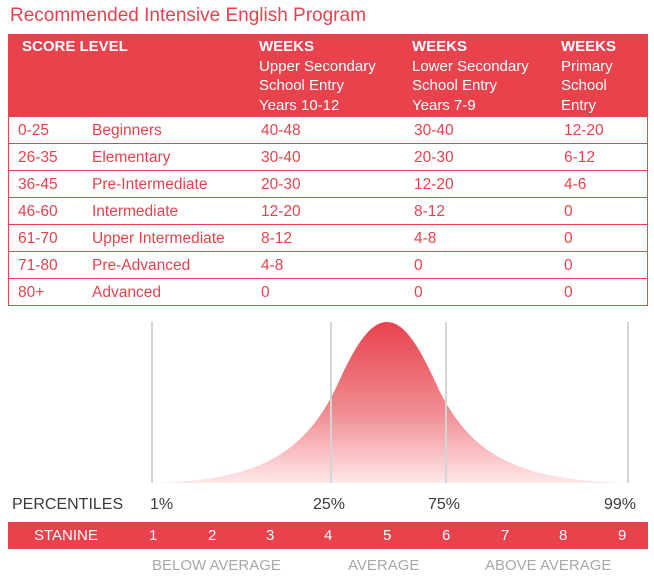 This screenshot has width=654, height=586. I want to click on table-row: 26-35 Elementary 30-40 20-30 6-12, so click(328, 157).